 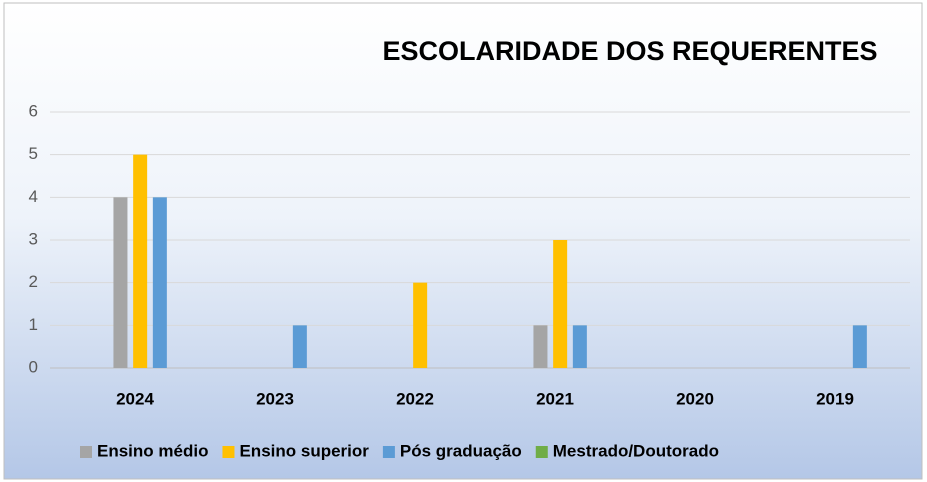 What do you see at coordinates (304, 450) in the screenshot?
I see `legend-label: Ensino superior` at bounding box center [304, 450].